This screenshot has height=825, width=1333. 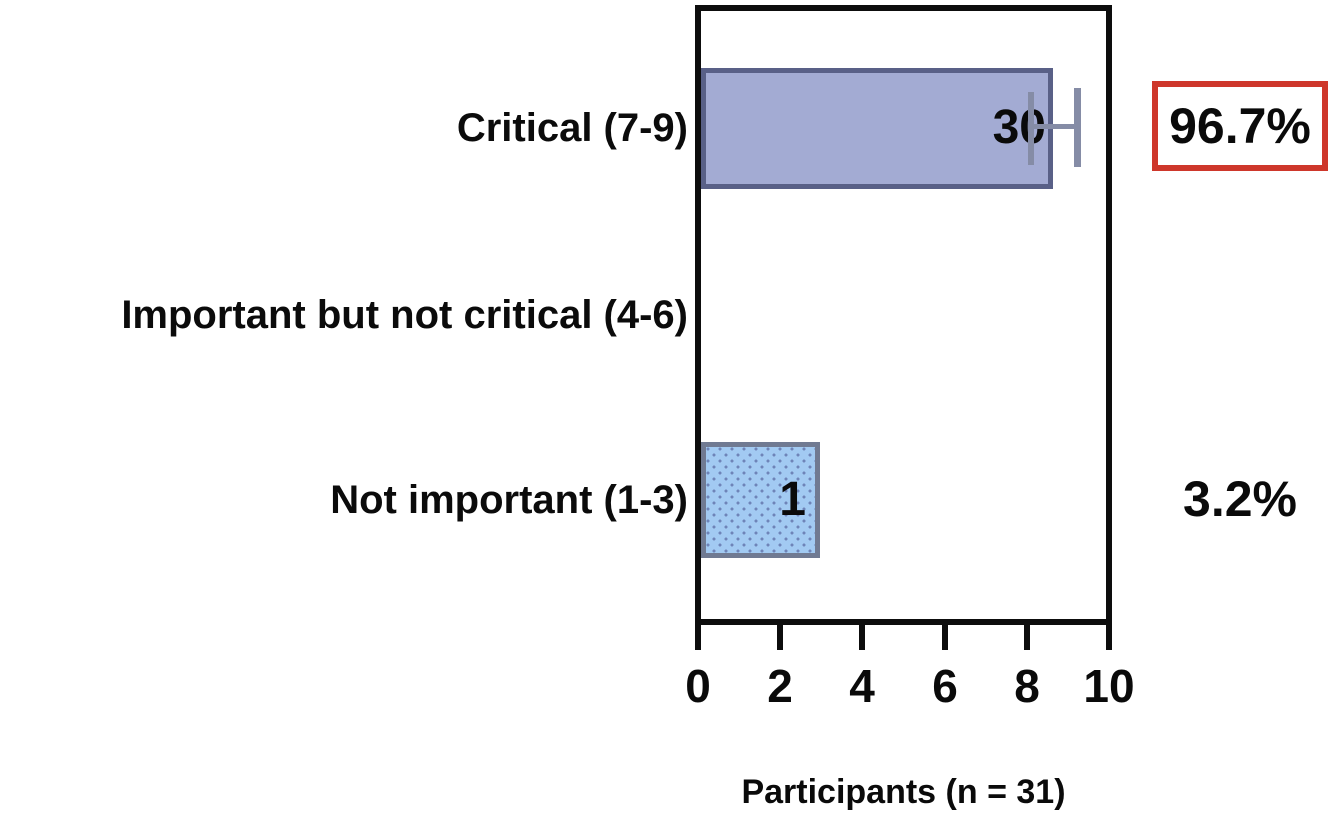 I want to click on percent-label-critical: 96.7%, so click(x=1240, y=126).